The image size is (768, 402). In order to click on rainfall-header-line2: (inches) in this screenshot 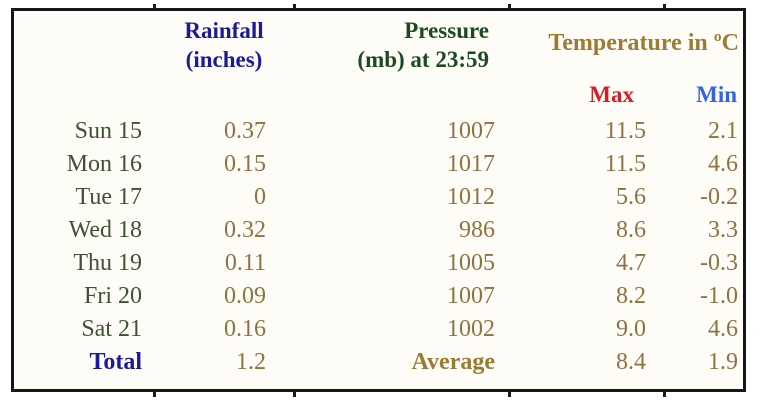, I will do `click(224, 59)`.